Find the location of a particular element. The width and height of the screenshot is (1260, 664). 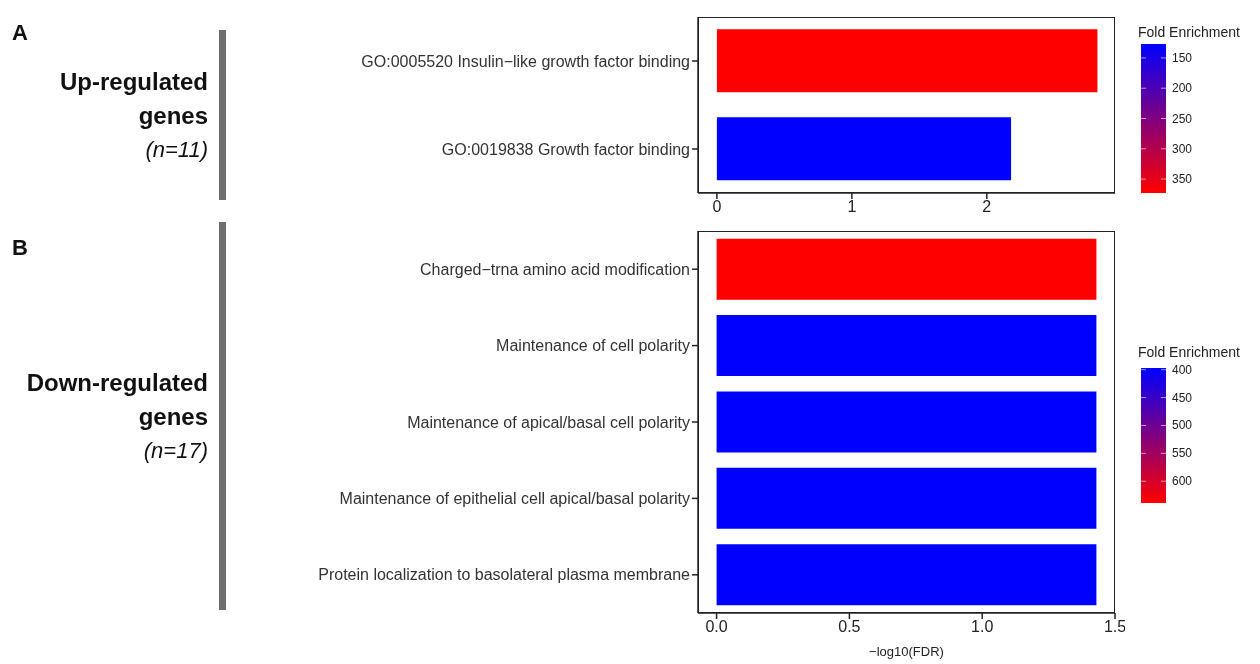

x-tick-label: 0.5 is located at coordinates (849, 627).